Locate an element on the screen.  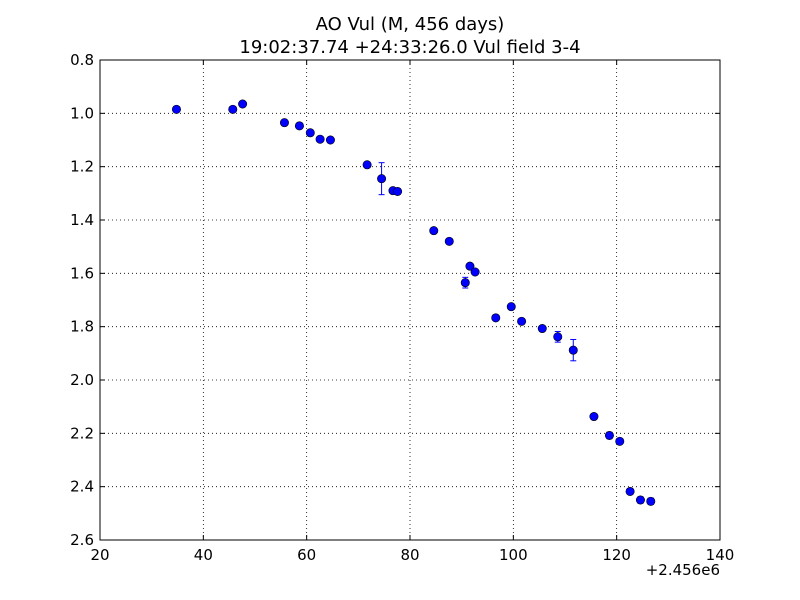
y-tick-label: 1.4 is located at coordinates (82, 220).